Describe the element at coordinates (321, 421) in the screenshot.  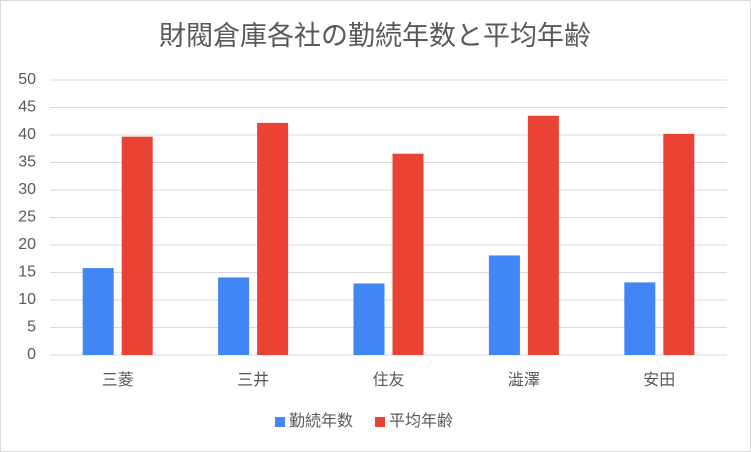
I see `legend-label: 勤続年数` at that location.